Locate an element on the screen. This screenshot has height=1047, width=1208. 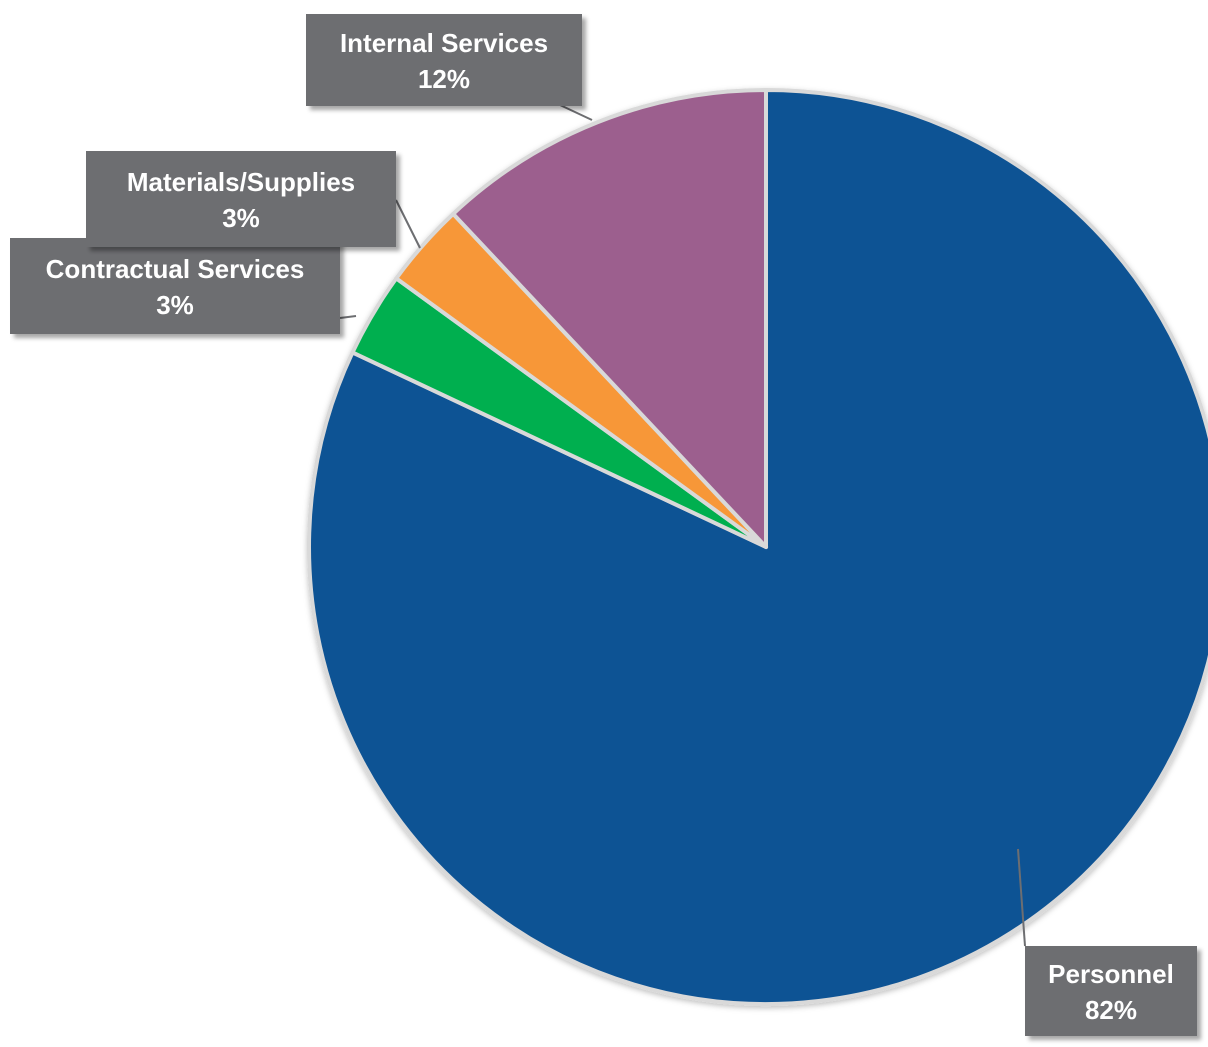
data-label-percent-materials-supplies: 3% is located at coordinates (241, 218).